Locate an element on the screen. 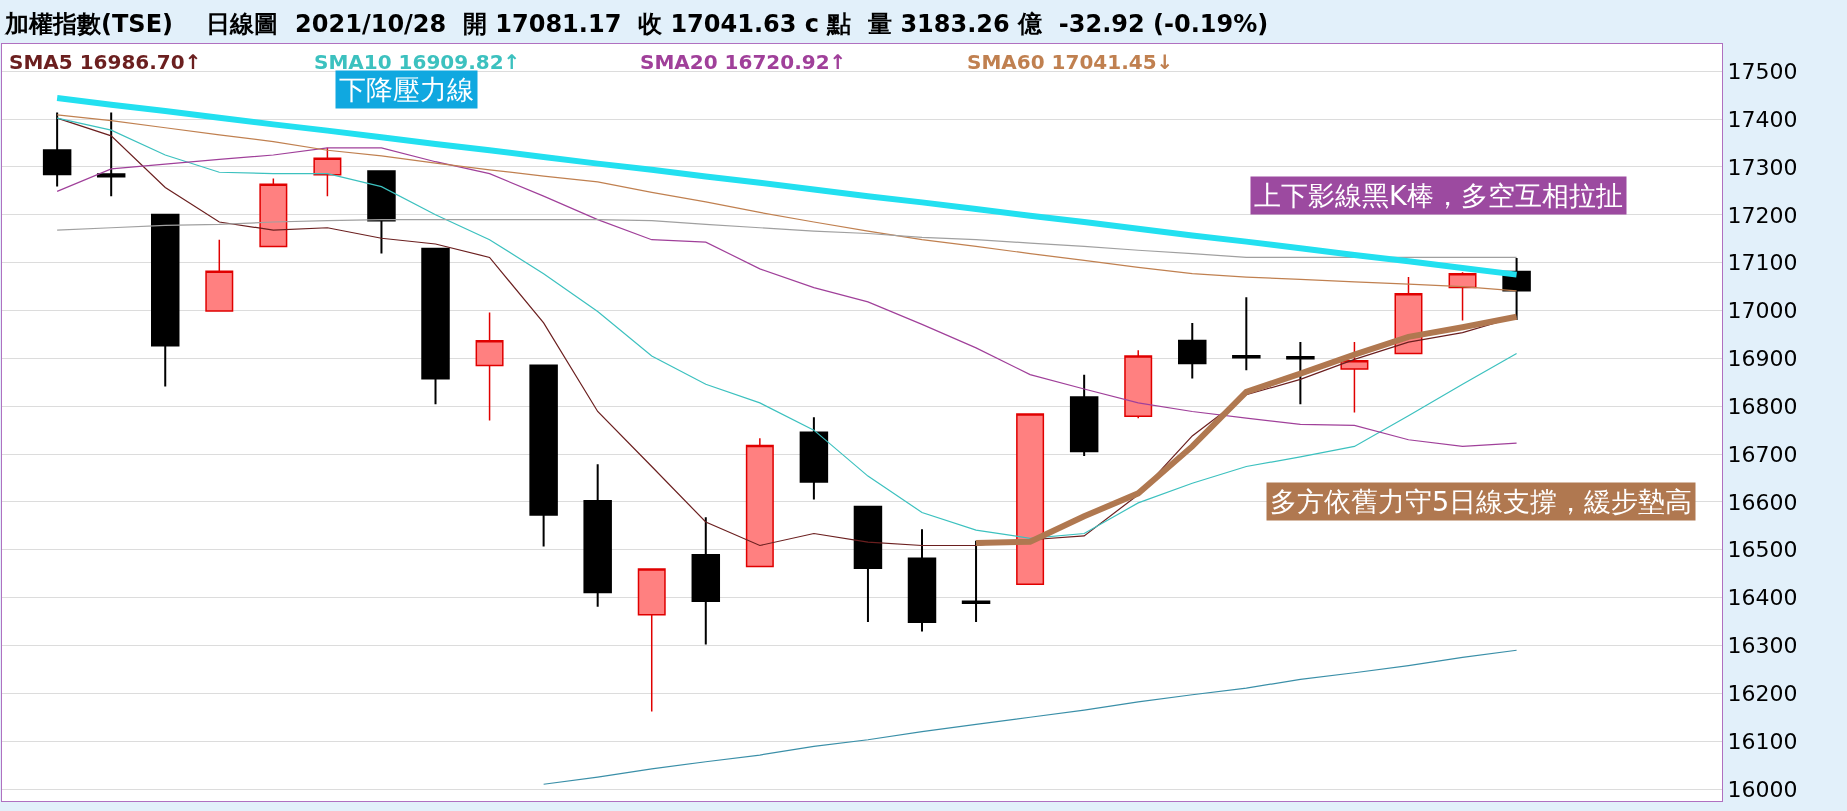 The image size is (1847, 811). text: SMA10 16909.82↑ is located at coordinates (417, 62).